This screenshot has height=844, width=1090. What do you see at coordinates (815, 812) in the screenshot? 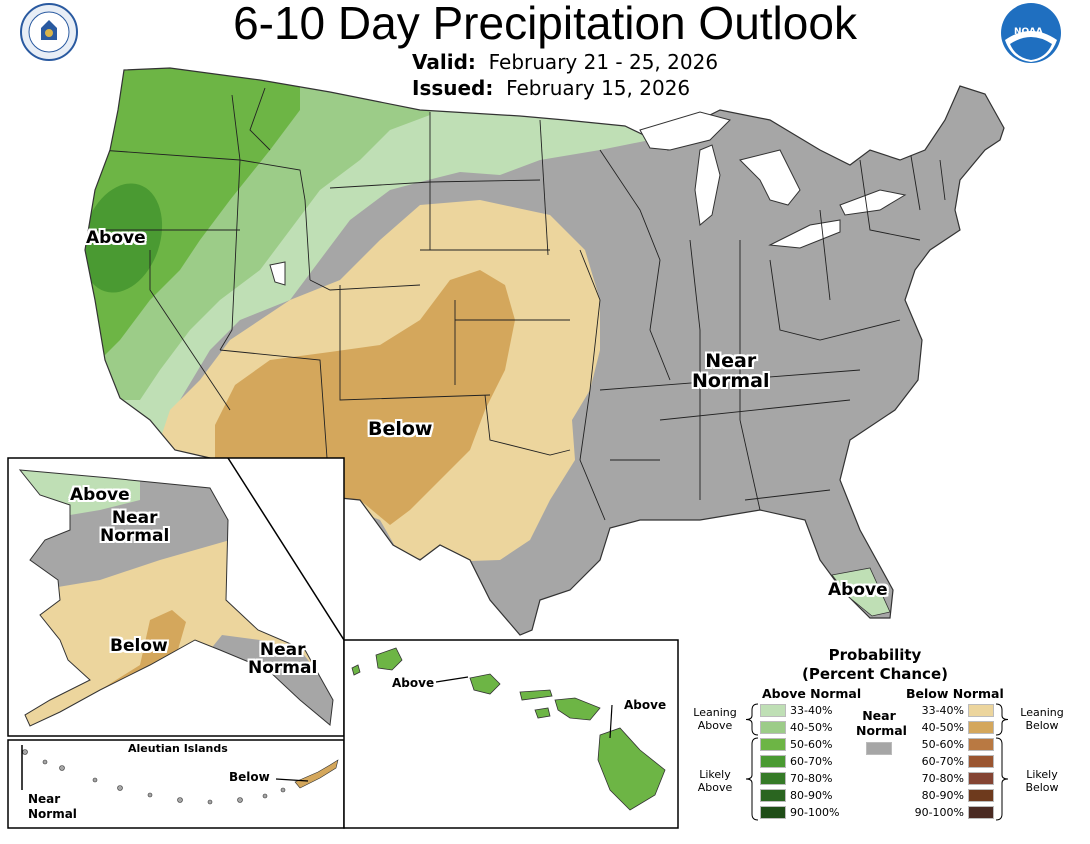
I see `legend-above-label: 90-100%` at bounding box center [815, 812].